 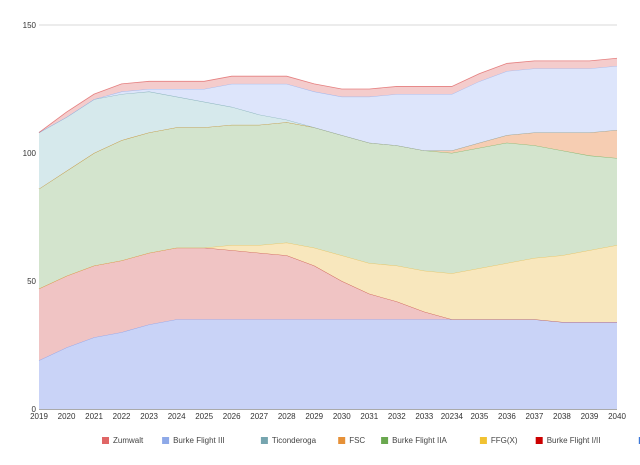 I want to click on line-zumwalt, so click(x=328, y=95).